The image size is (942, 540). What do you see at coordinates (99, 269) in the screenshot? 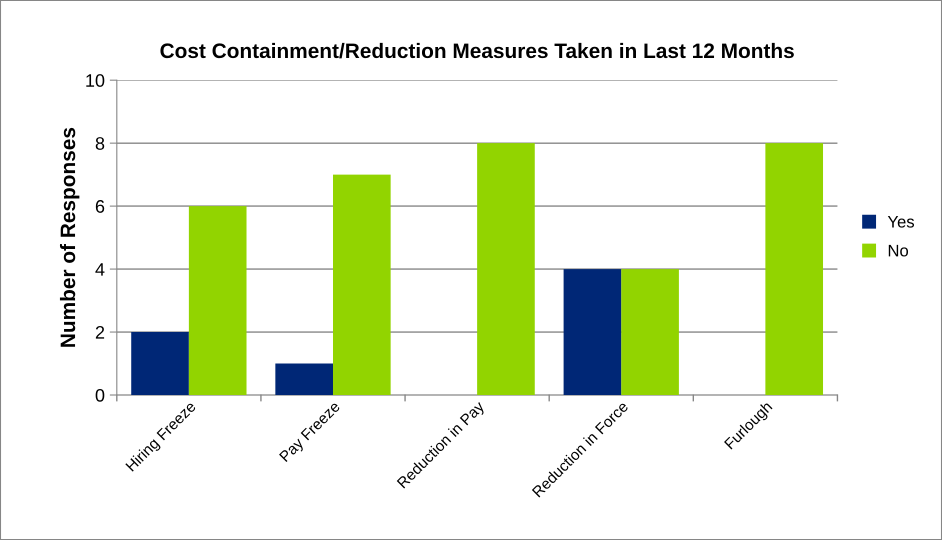
I see `y-tick-label: 4` at bounding box center [99, 269].